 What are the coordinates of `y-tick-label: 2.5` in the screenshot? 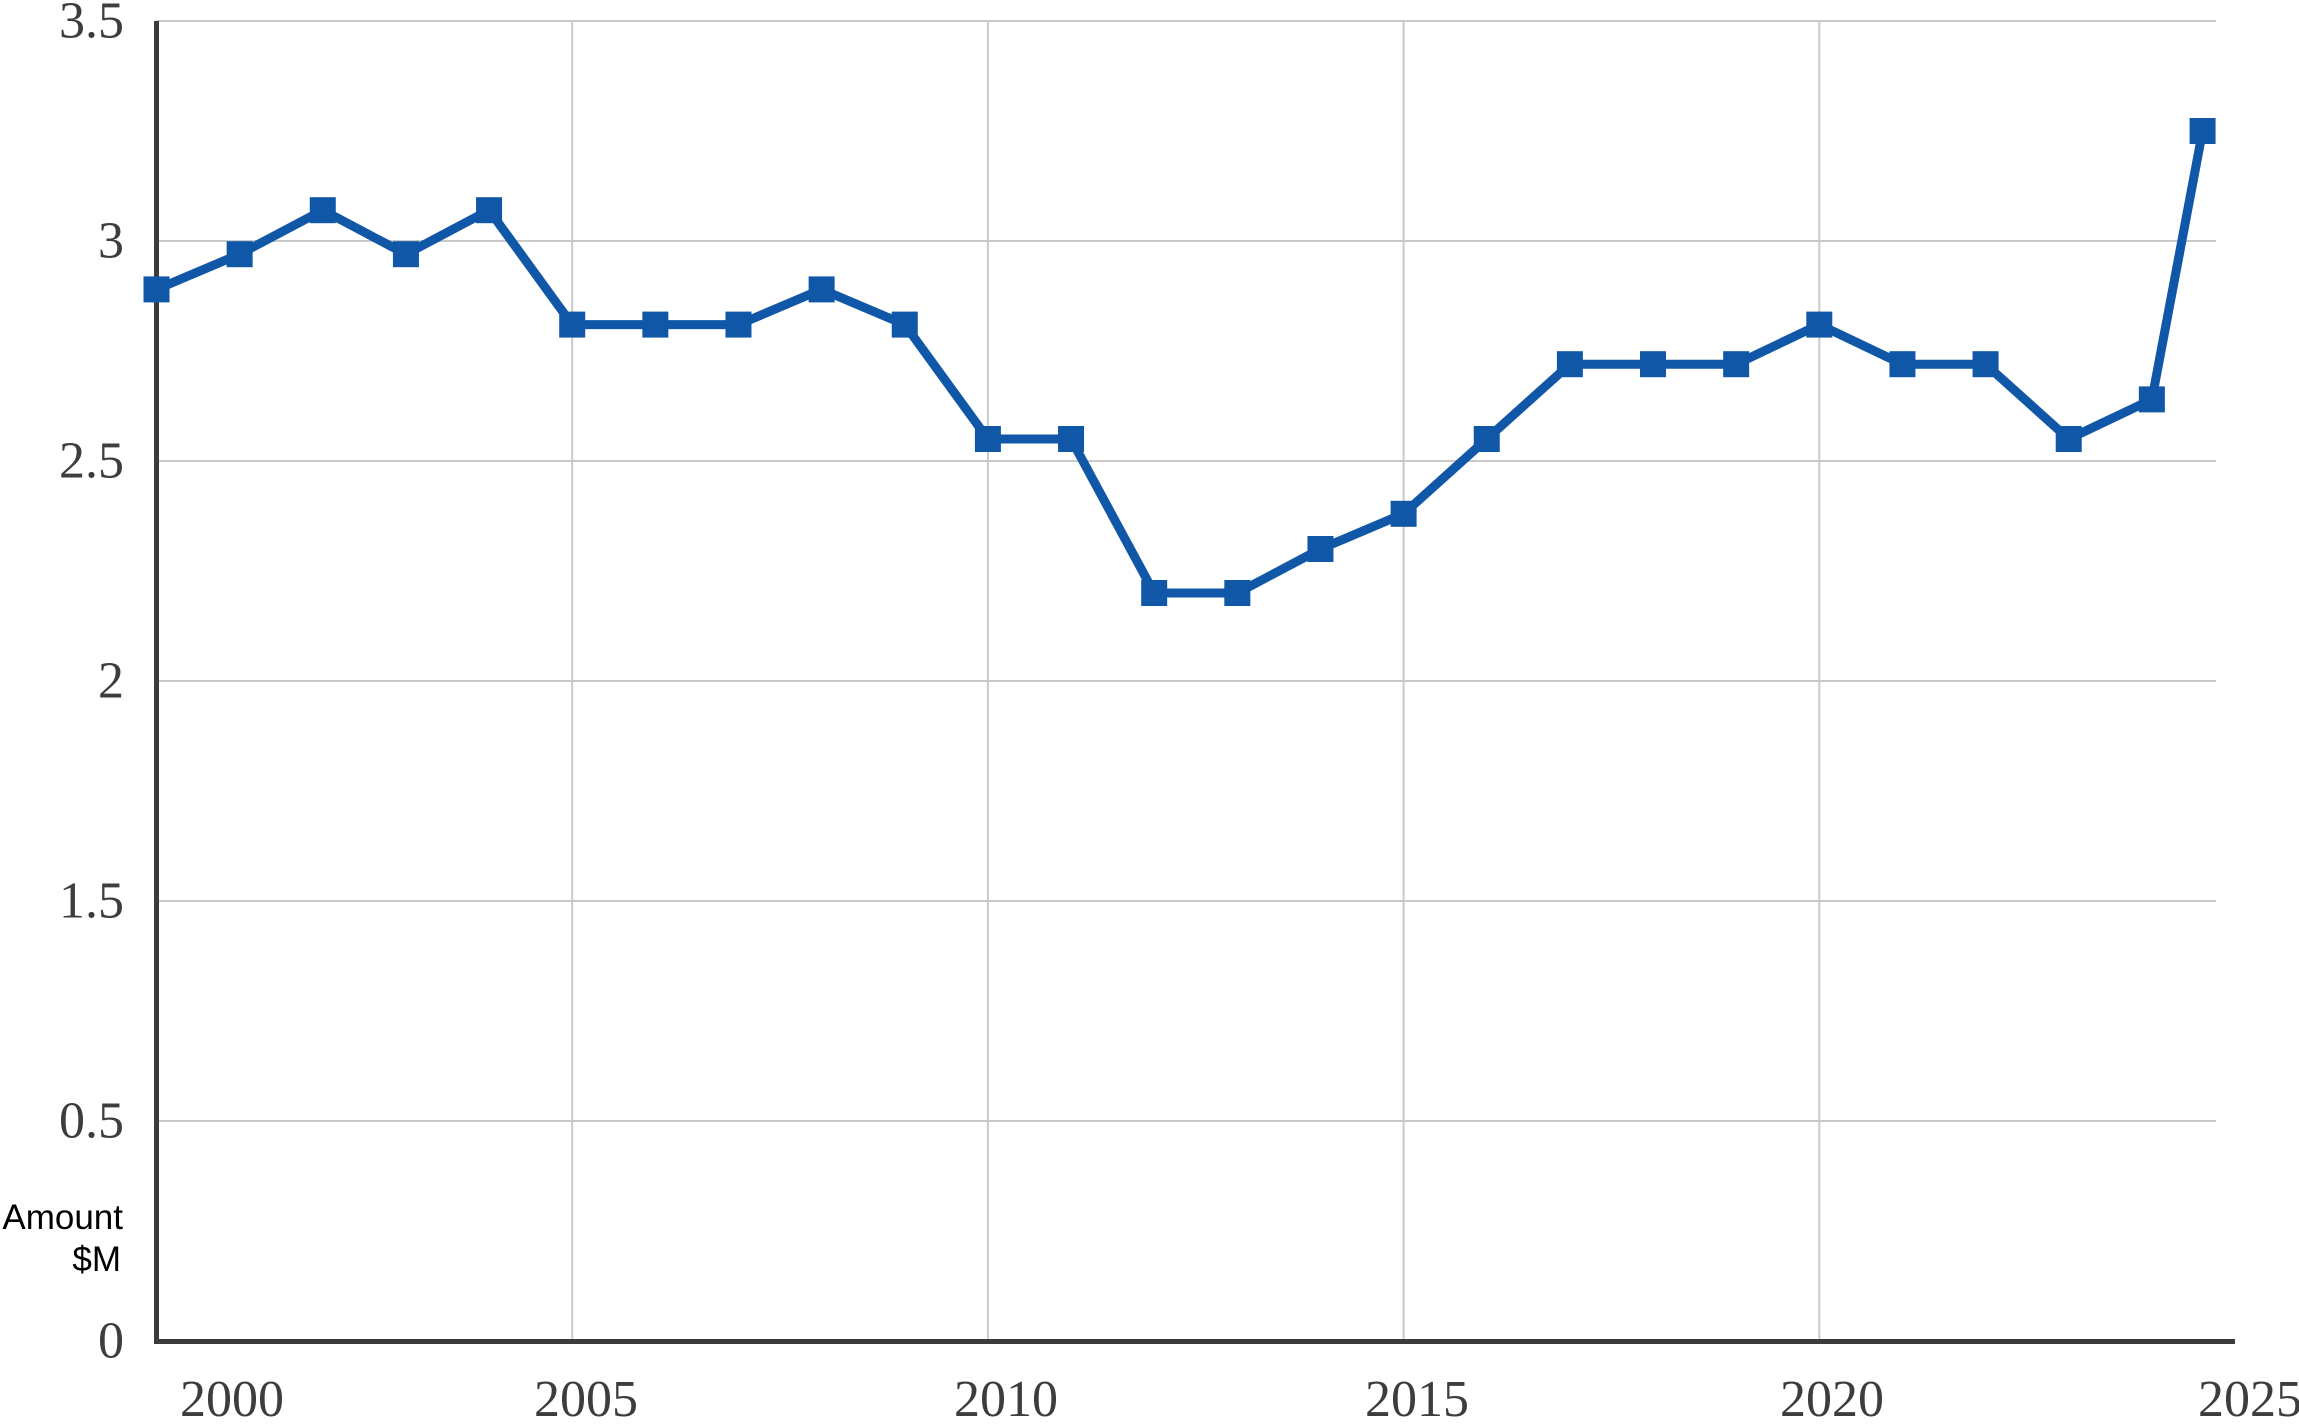 It's located at (91, 461).